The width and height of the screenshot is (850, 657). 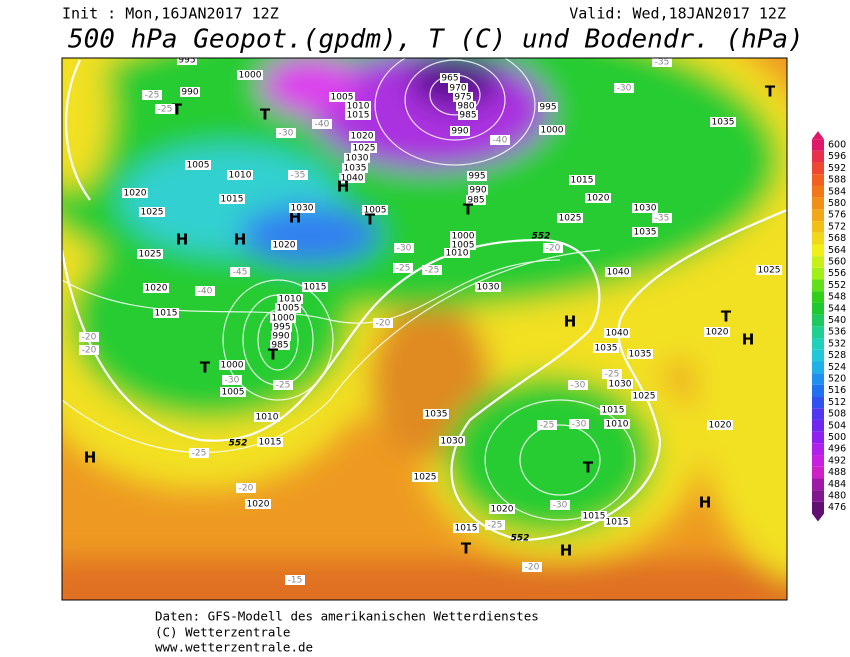 I want to click on colorbar-label: 500, so click(x=837, y=437).